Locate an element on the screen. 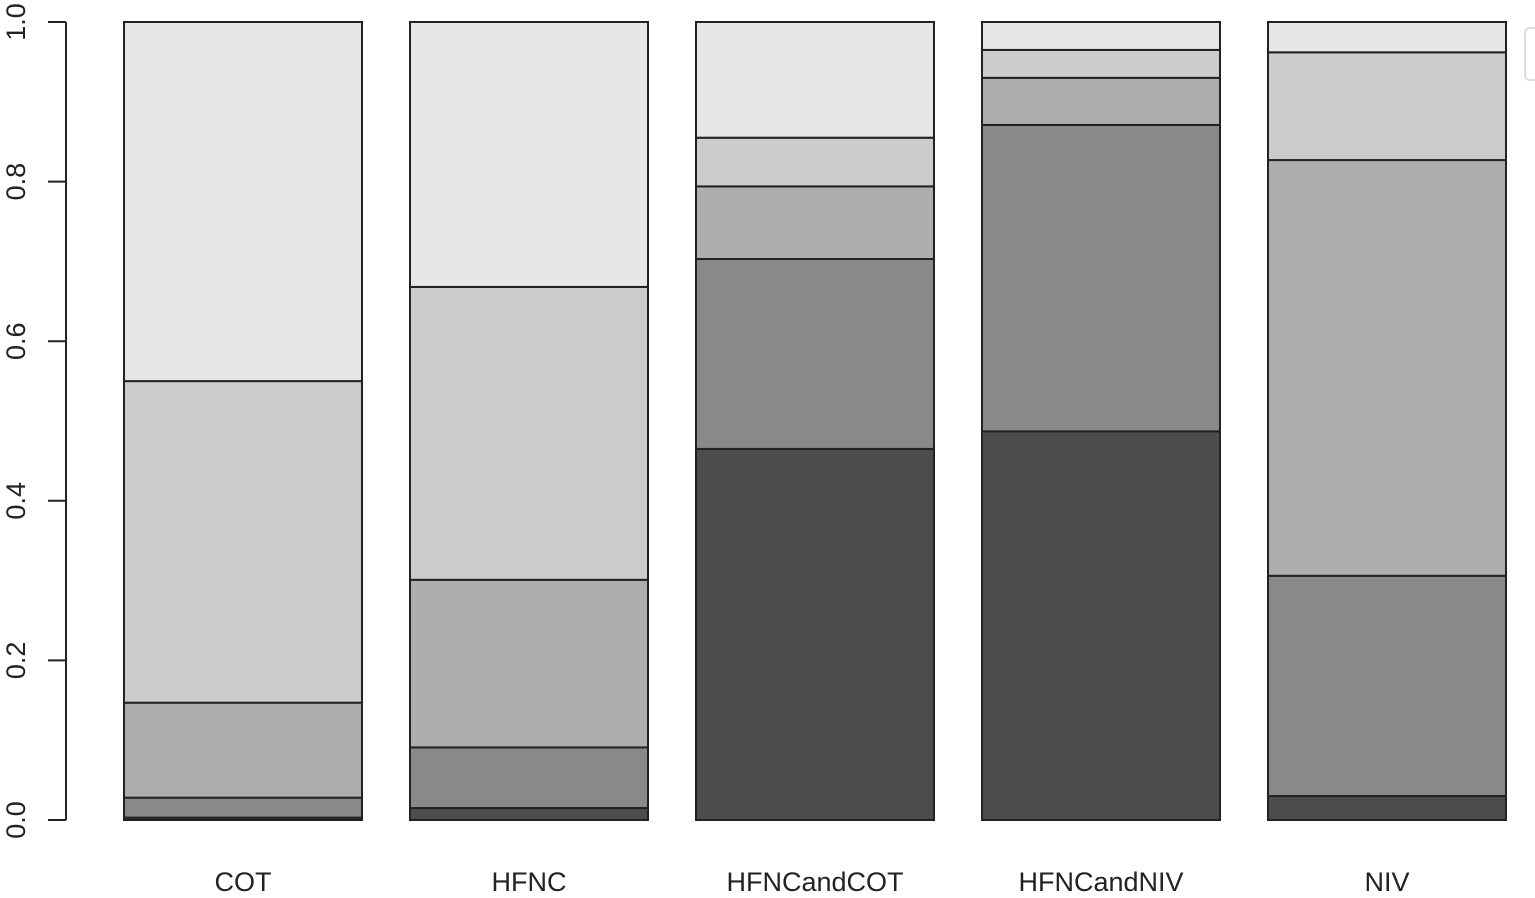 The width and height of the screenshot is (1535, 898). legend-box is located at coordinates (1529, 54).